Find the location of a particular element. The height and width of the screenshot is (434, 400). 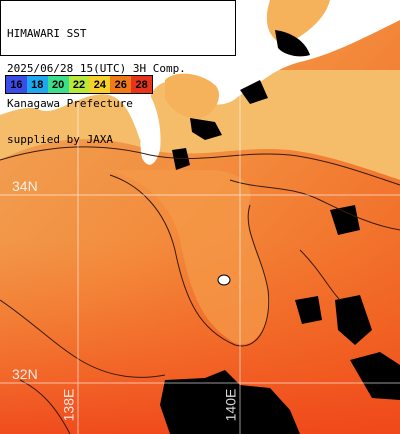

title-line-2: 2025/06/28 15(UTC) 3H Comp. is located at coordinates (96, 68).